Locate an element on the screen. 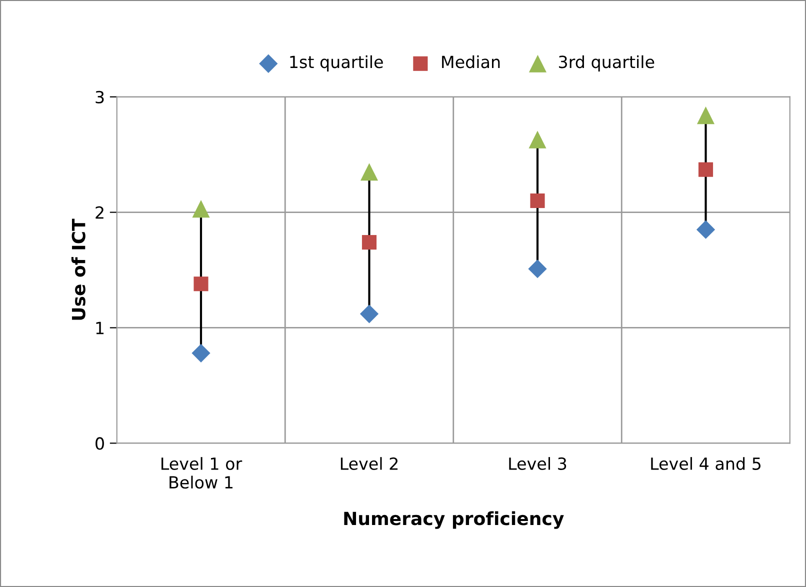  x-tick-label: Level 2 is located at coordinates (369, 463).